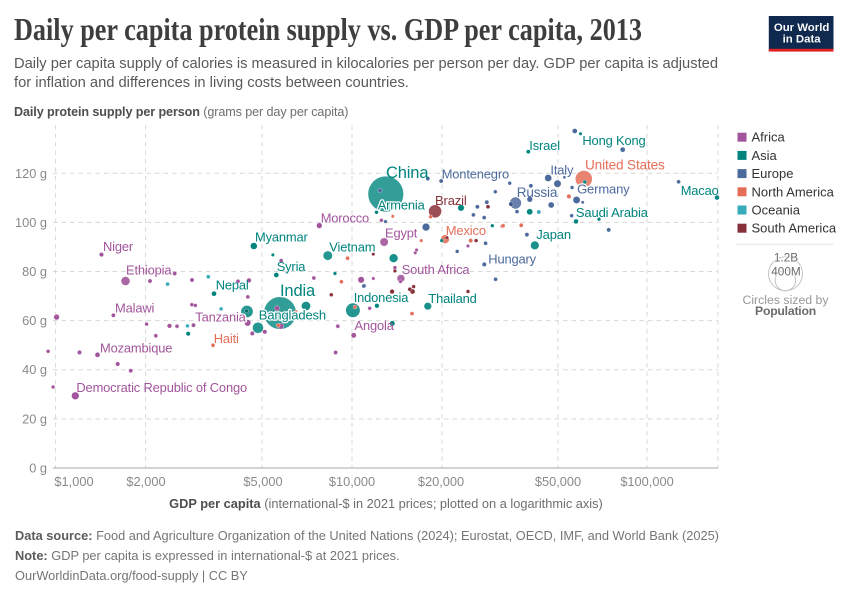 This screenshot has height=600, width=850. Describe the element at coordinates (352, 481) in the screenshot. I see `svg-text: $10,000` at that location.